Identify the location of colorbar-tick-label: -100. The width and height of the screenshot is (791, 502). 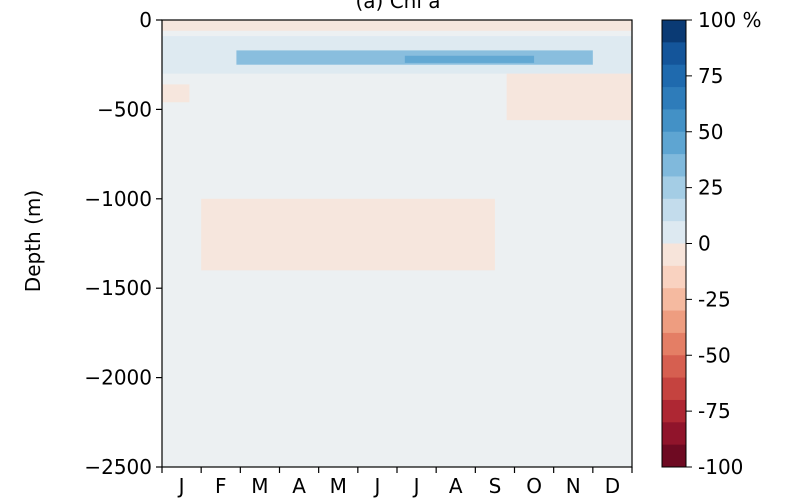
(720, 467).